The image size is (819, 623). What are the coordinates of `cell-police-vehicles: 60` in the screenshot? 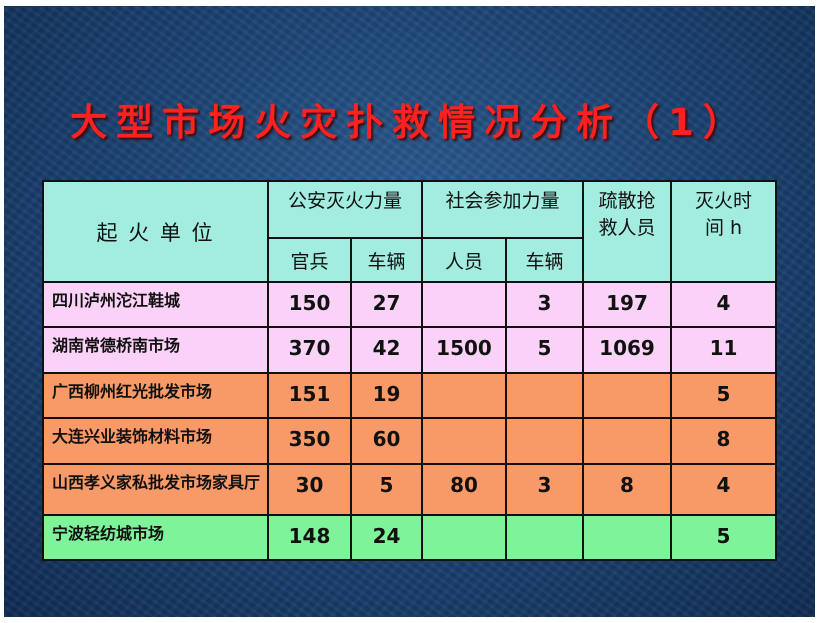 It's located at (386, 441).